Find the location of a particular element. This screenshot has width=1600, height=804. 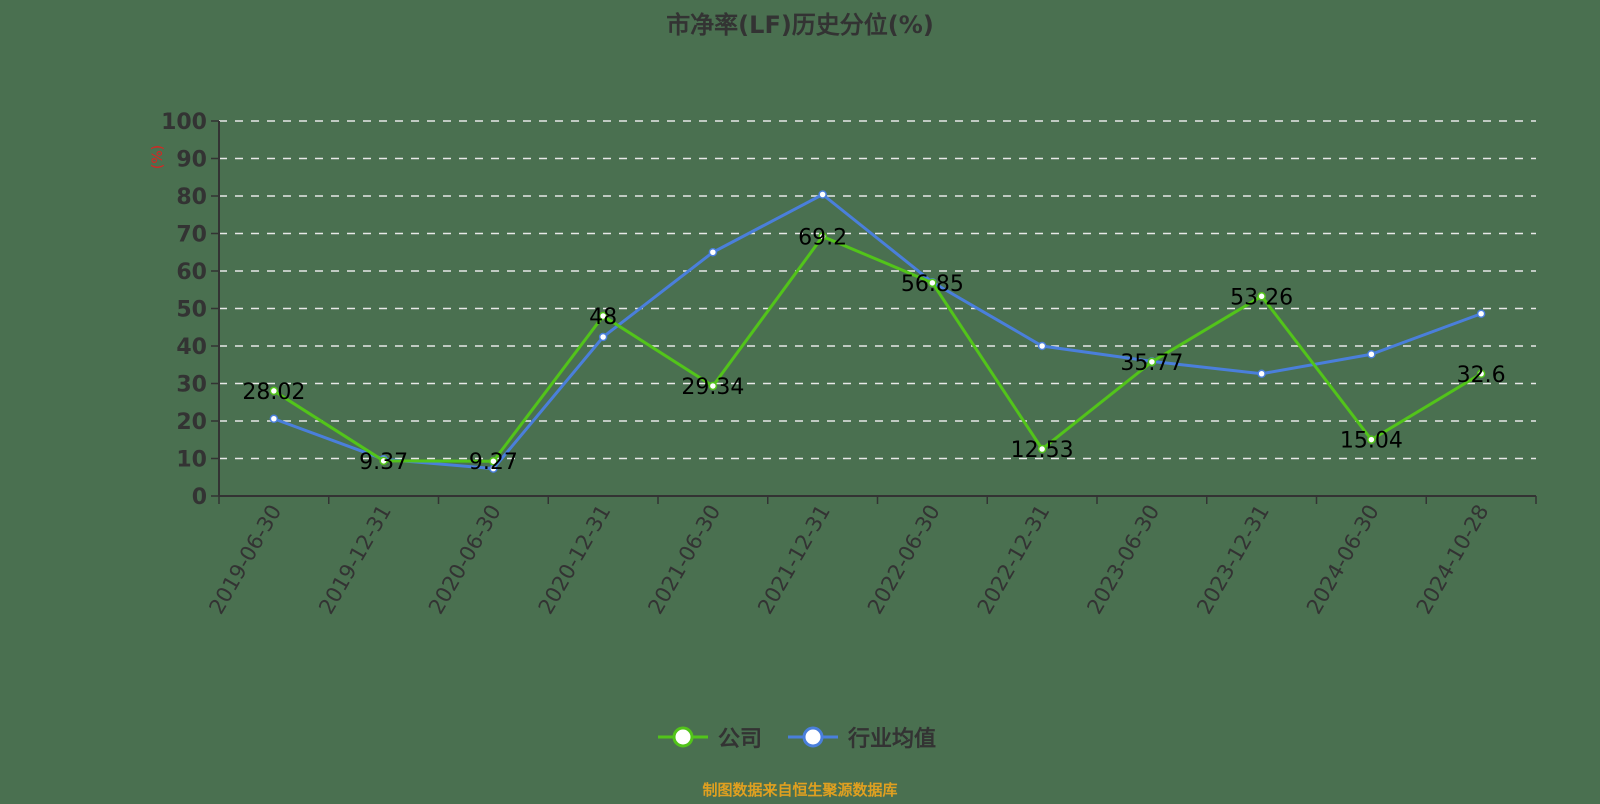

data-label: 28.02 is located at coordinates (273, 392).